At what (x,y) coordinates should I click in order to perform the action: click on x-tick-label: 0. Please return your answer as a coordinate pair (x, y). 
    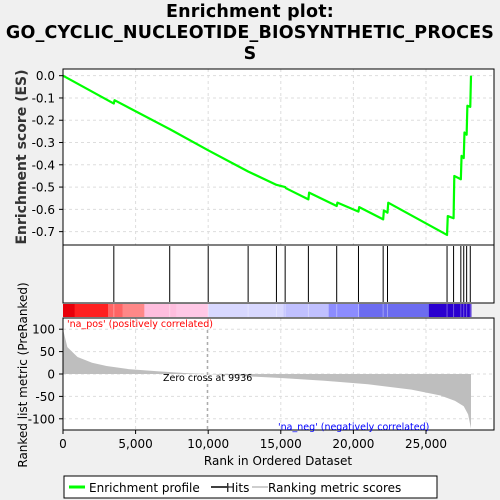
    Looking at the image, I should click on (63, 444).